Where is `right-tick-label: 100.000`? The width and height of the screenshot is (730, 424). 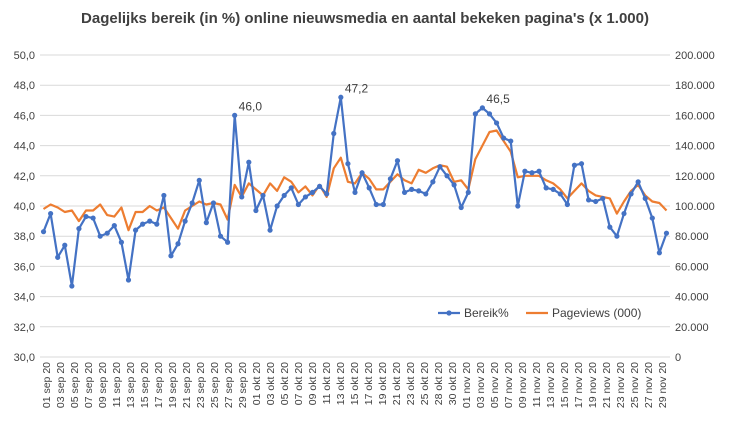
right-tick-label: 100.000 is located at coordinates (695, 207).